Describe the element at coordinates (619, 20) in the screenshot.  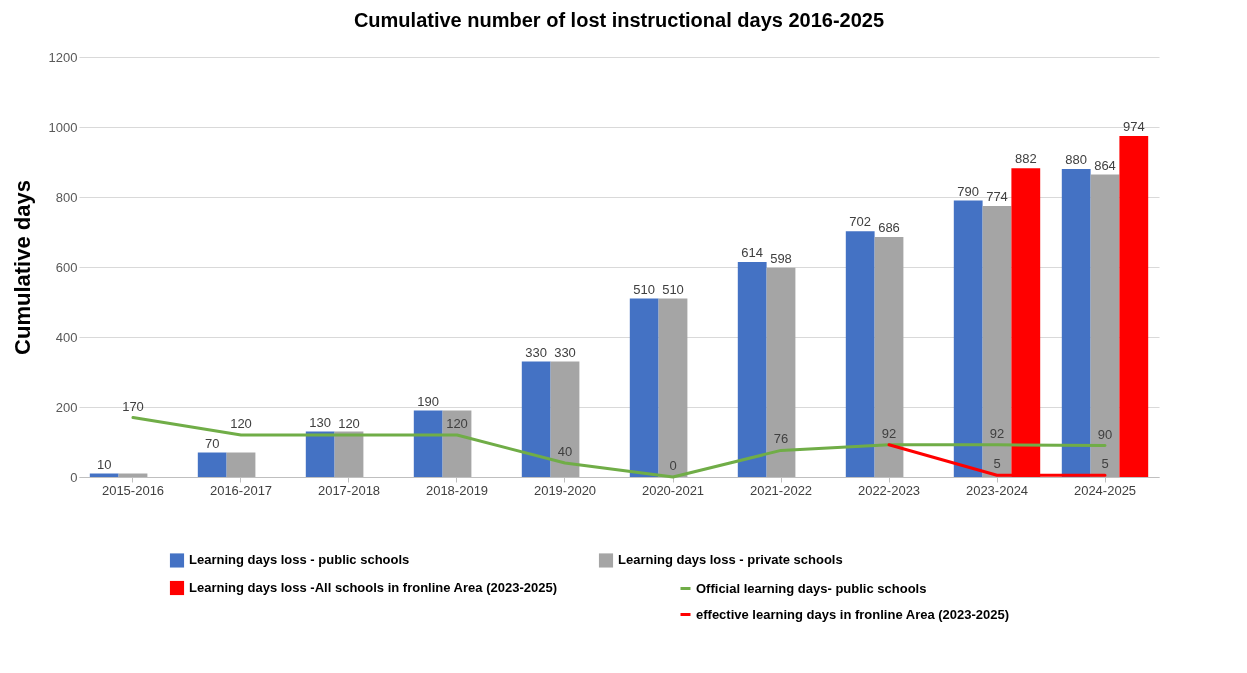
I see `chart-title: Cumulative number of lost instructional days 2016-2025` at that location.